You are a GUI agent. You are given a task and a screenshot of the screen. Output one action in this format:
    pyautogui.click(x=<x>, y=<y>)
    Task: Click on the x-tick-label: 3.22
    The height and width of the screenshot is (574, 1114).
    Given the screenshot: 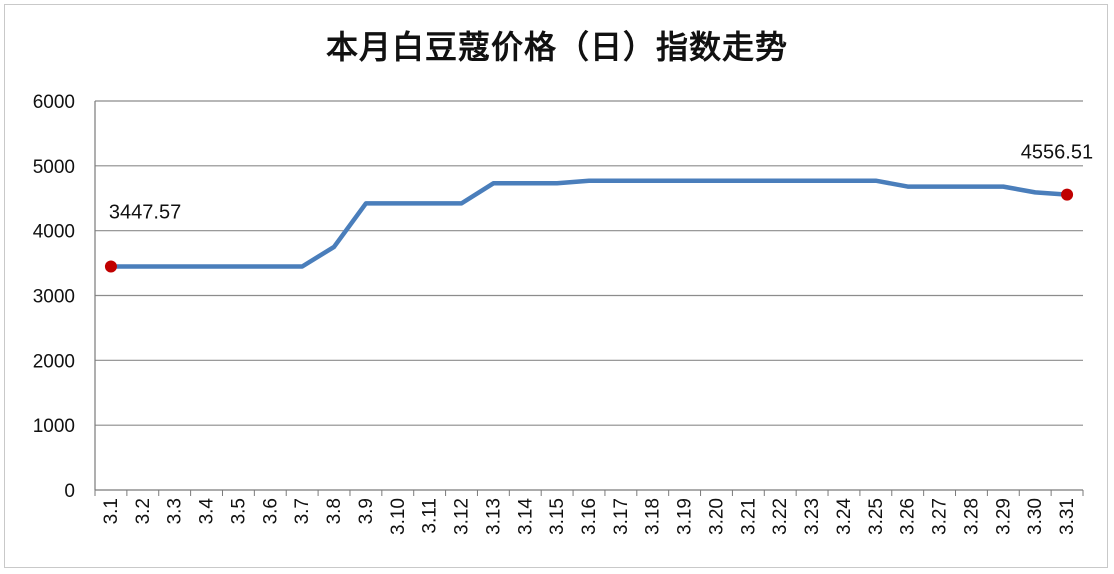 What is the action you would take?
    pyautogui.click(x=780, y=516)
    